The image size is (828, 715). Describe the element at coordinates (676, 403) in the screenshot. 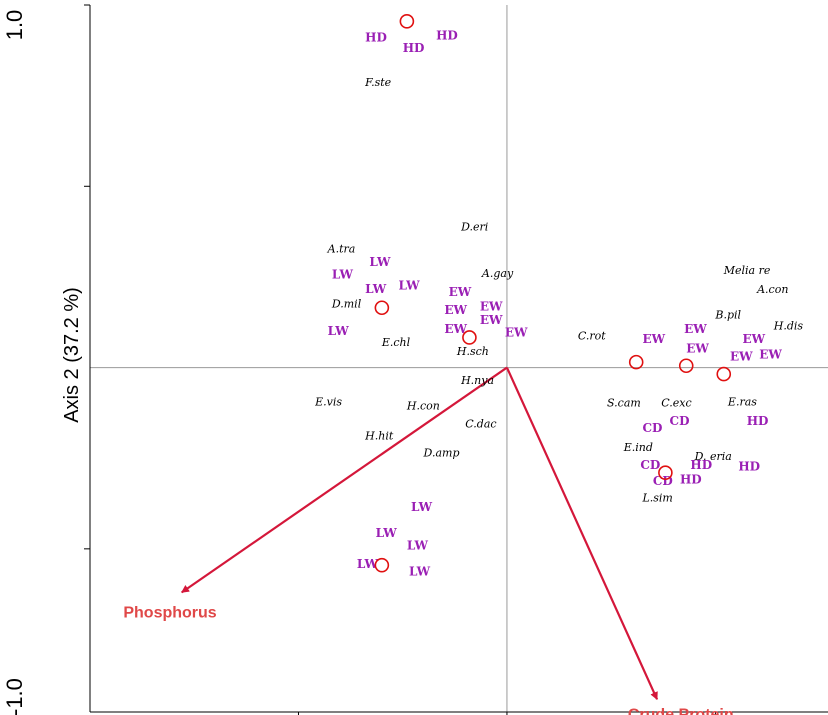

I see `species-label: C.exc` at that location.